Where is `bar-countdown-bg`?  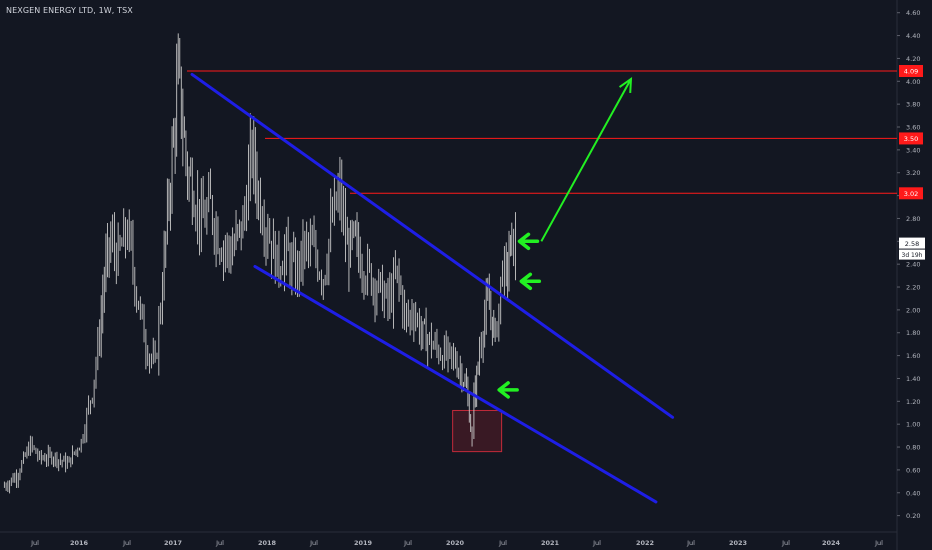
bar-countdown-bg is located at coordinates (912, 254).